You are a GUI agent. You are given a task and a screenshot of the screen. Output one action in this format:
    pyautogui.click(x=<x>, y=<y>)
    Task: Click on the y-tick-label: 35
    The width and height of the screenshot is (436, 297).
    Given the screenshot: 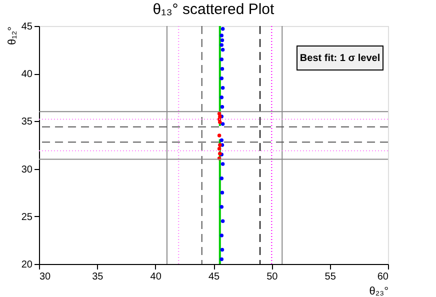 What is the action you would take?
    pyautogui.click(x=27, y=122)
    